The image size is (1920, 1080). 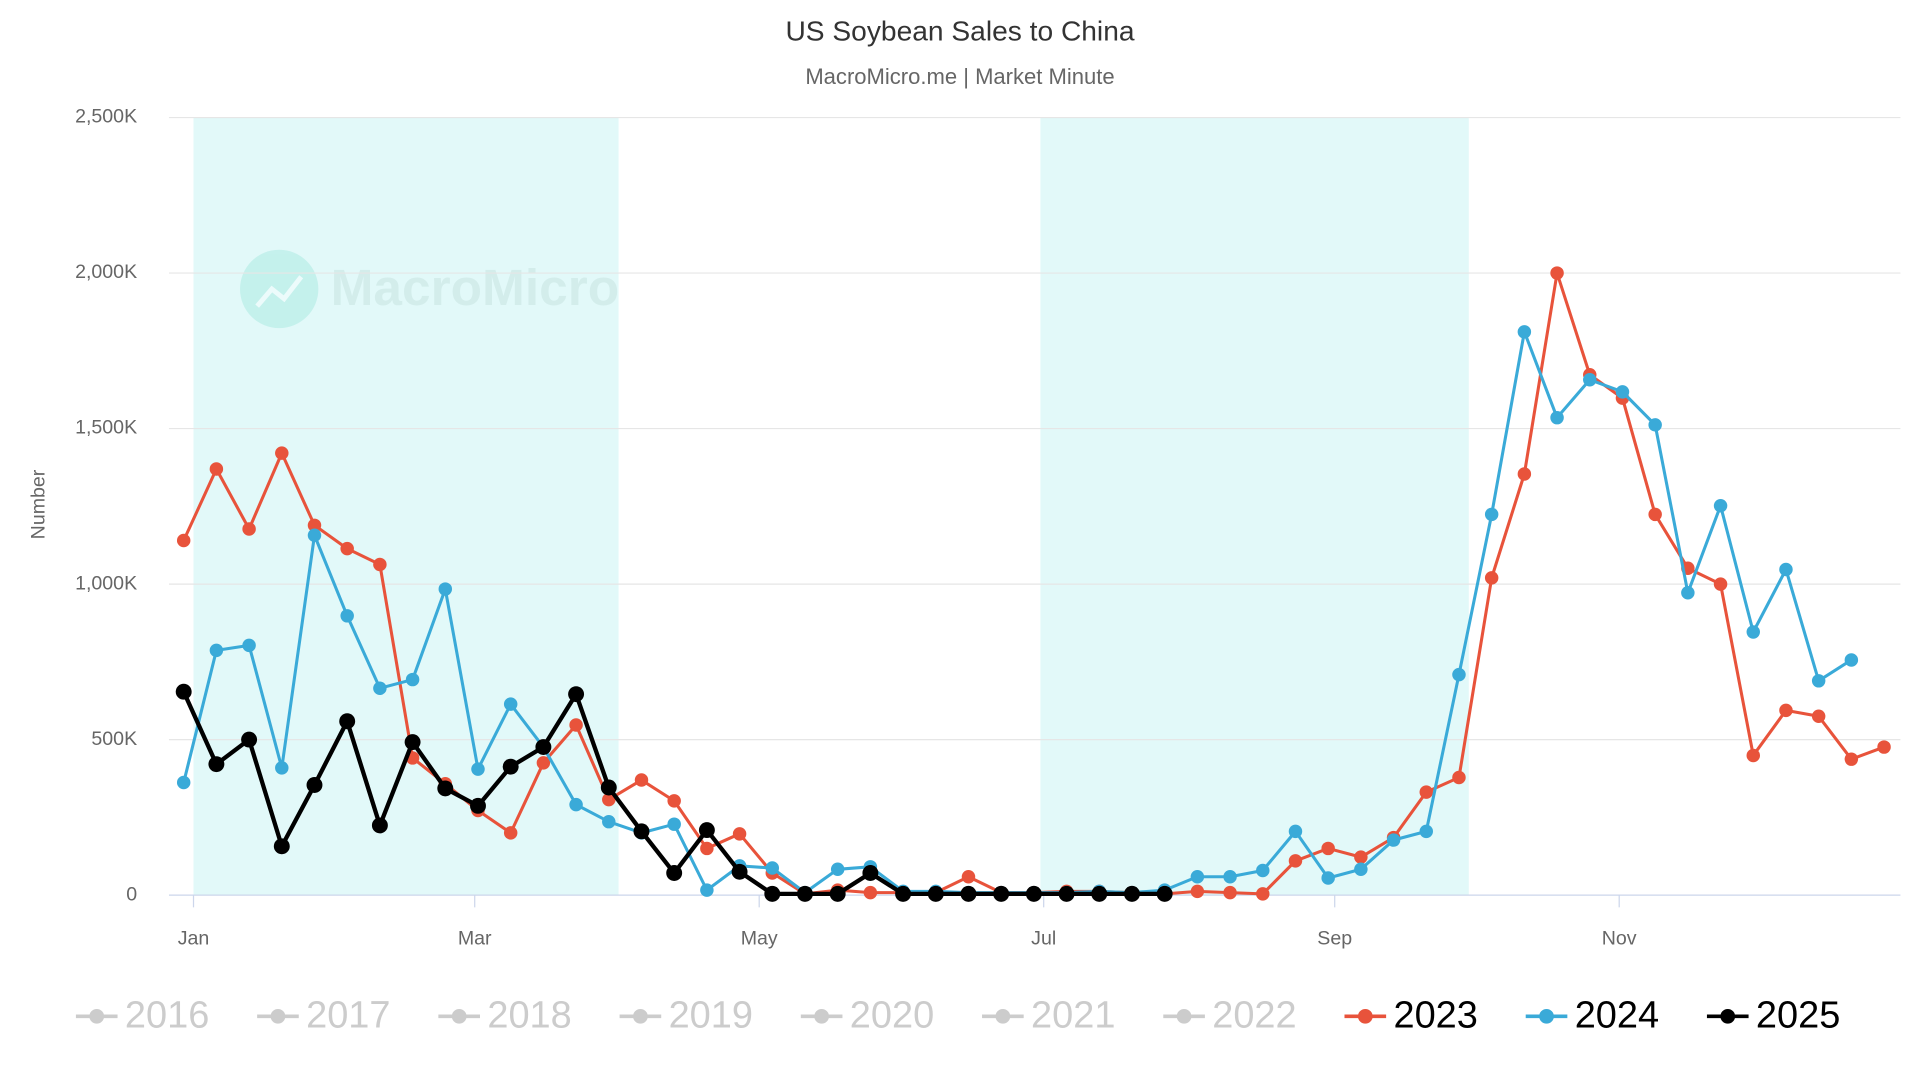 I want to click on legend-item: 2017, so click(x=324, y=1016).